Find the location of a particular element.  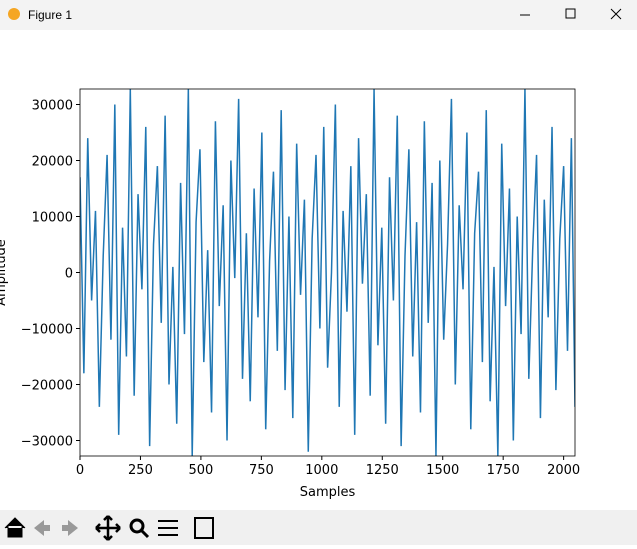

back-button is located at coordinates (42, 528).